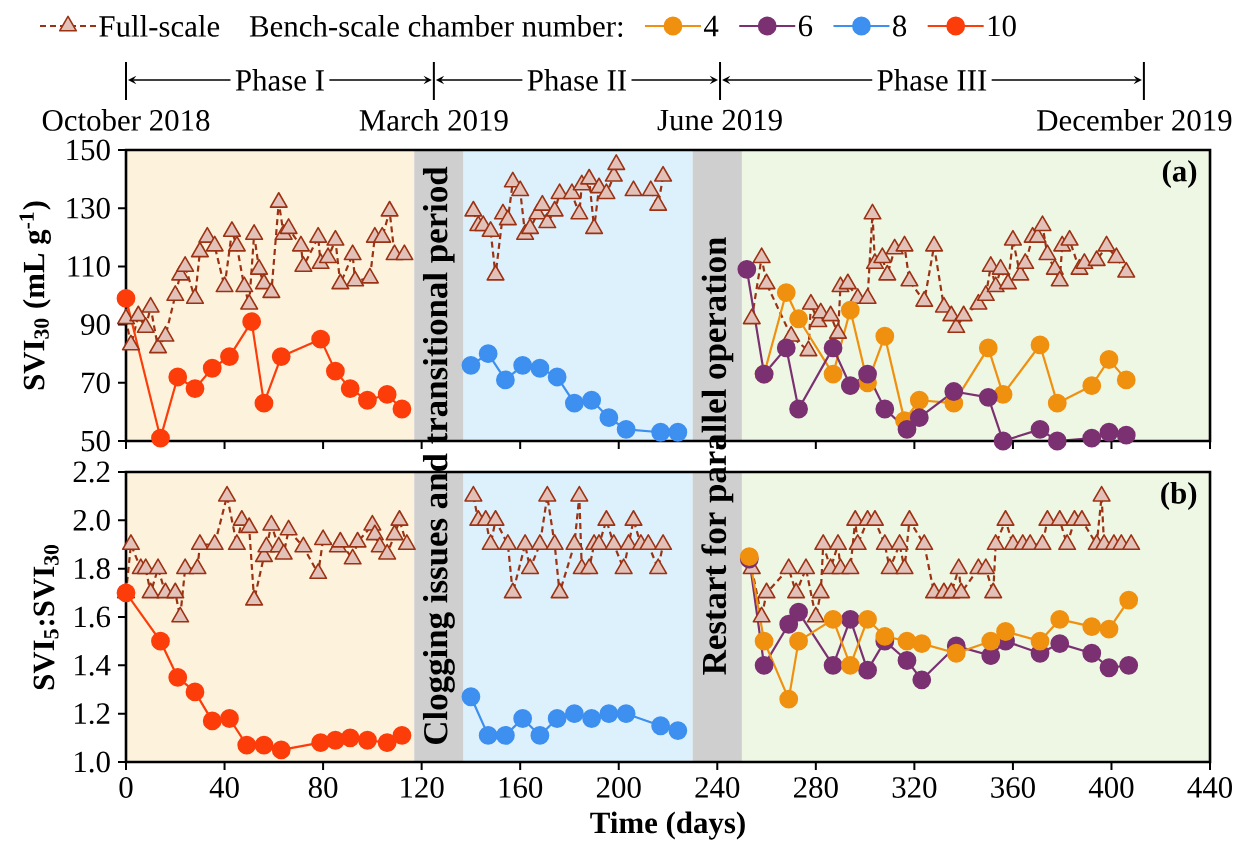 This screenshot has height=865, width=1237. I want to click on y-axis-title: SVI$_{5}$:SVI$_{30}$, so click(46, 617).